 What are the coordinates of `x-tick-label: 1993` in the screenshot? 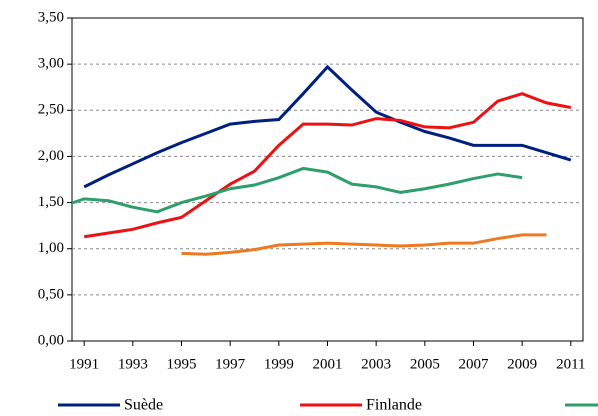 It's located at (133, 364).